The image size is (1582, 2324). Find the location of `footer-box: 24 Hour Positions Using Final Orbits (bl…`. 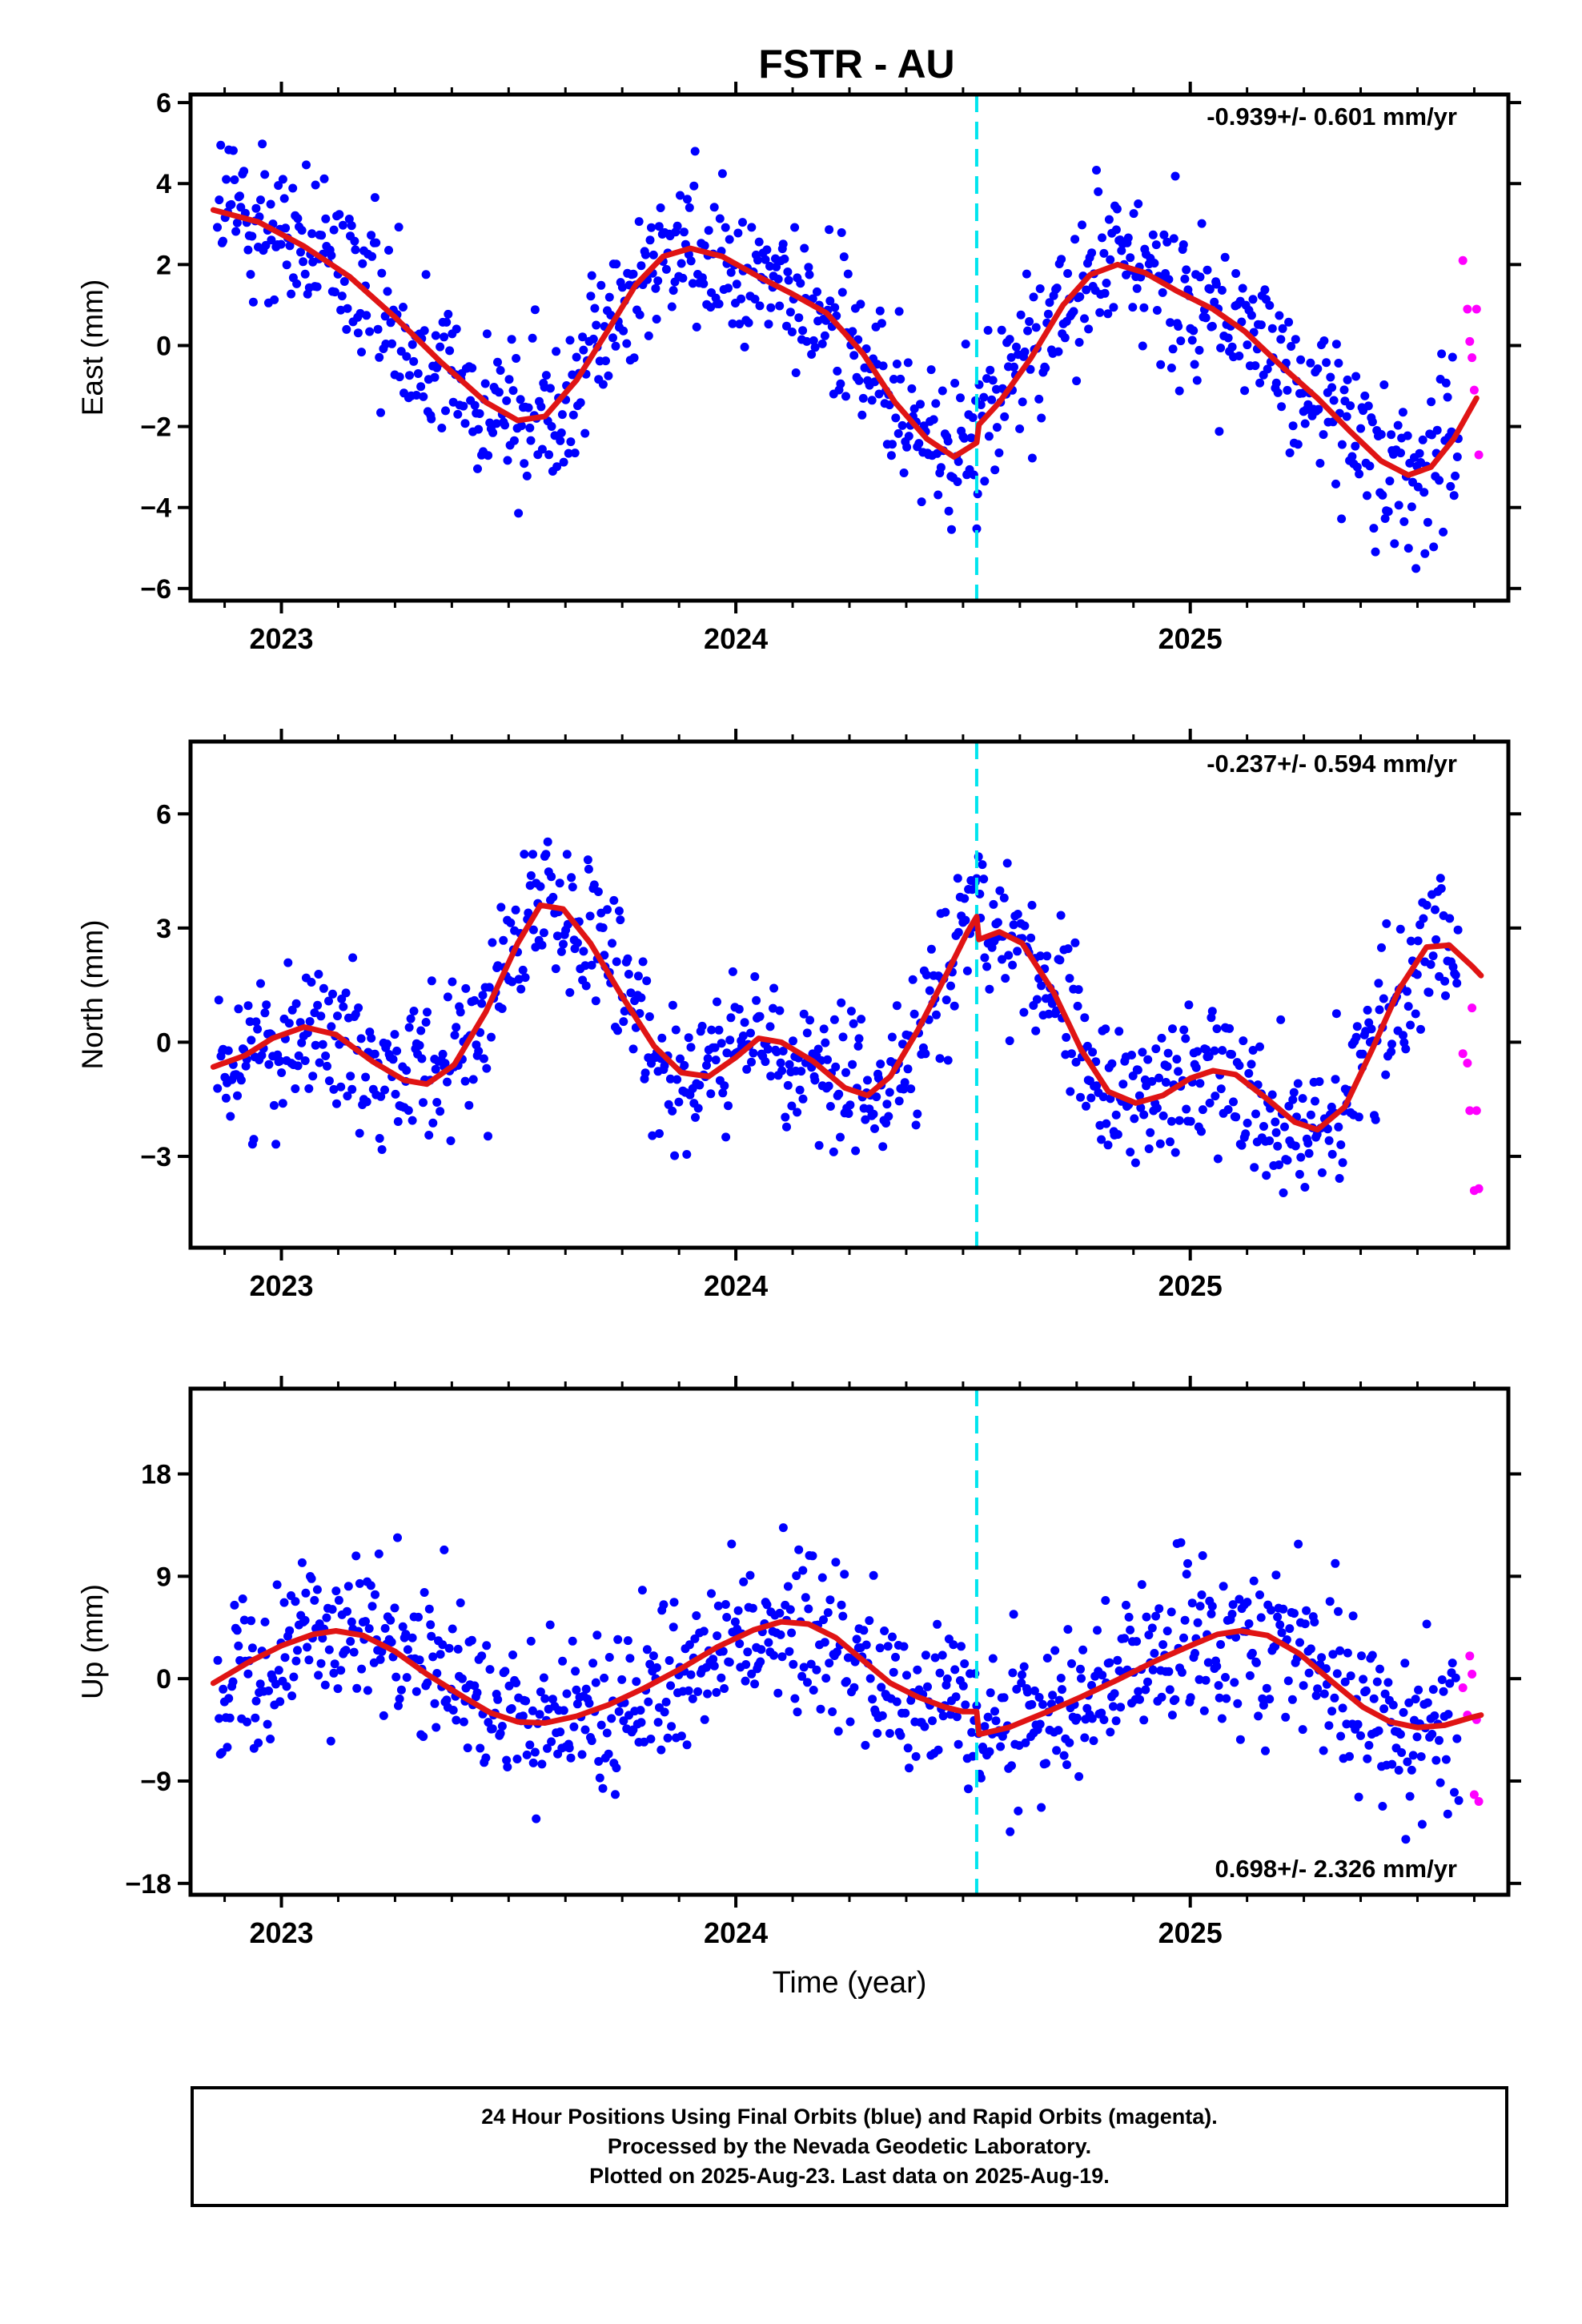

footer-box: 24 Hour Positions Using Final Orbits (bl… is located at coordinates (849, 2146).